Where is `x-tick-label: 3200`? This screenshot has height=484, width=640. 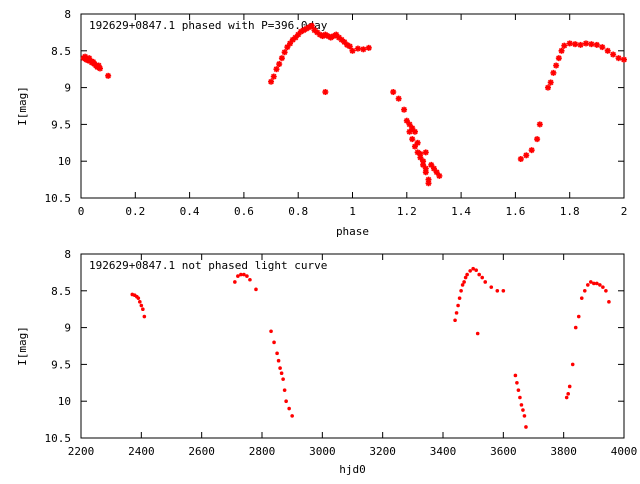 x-tick-label: 3200 is located at coordinates (382, 451).